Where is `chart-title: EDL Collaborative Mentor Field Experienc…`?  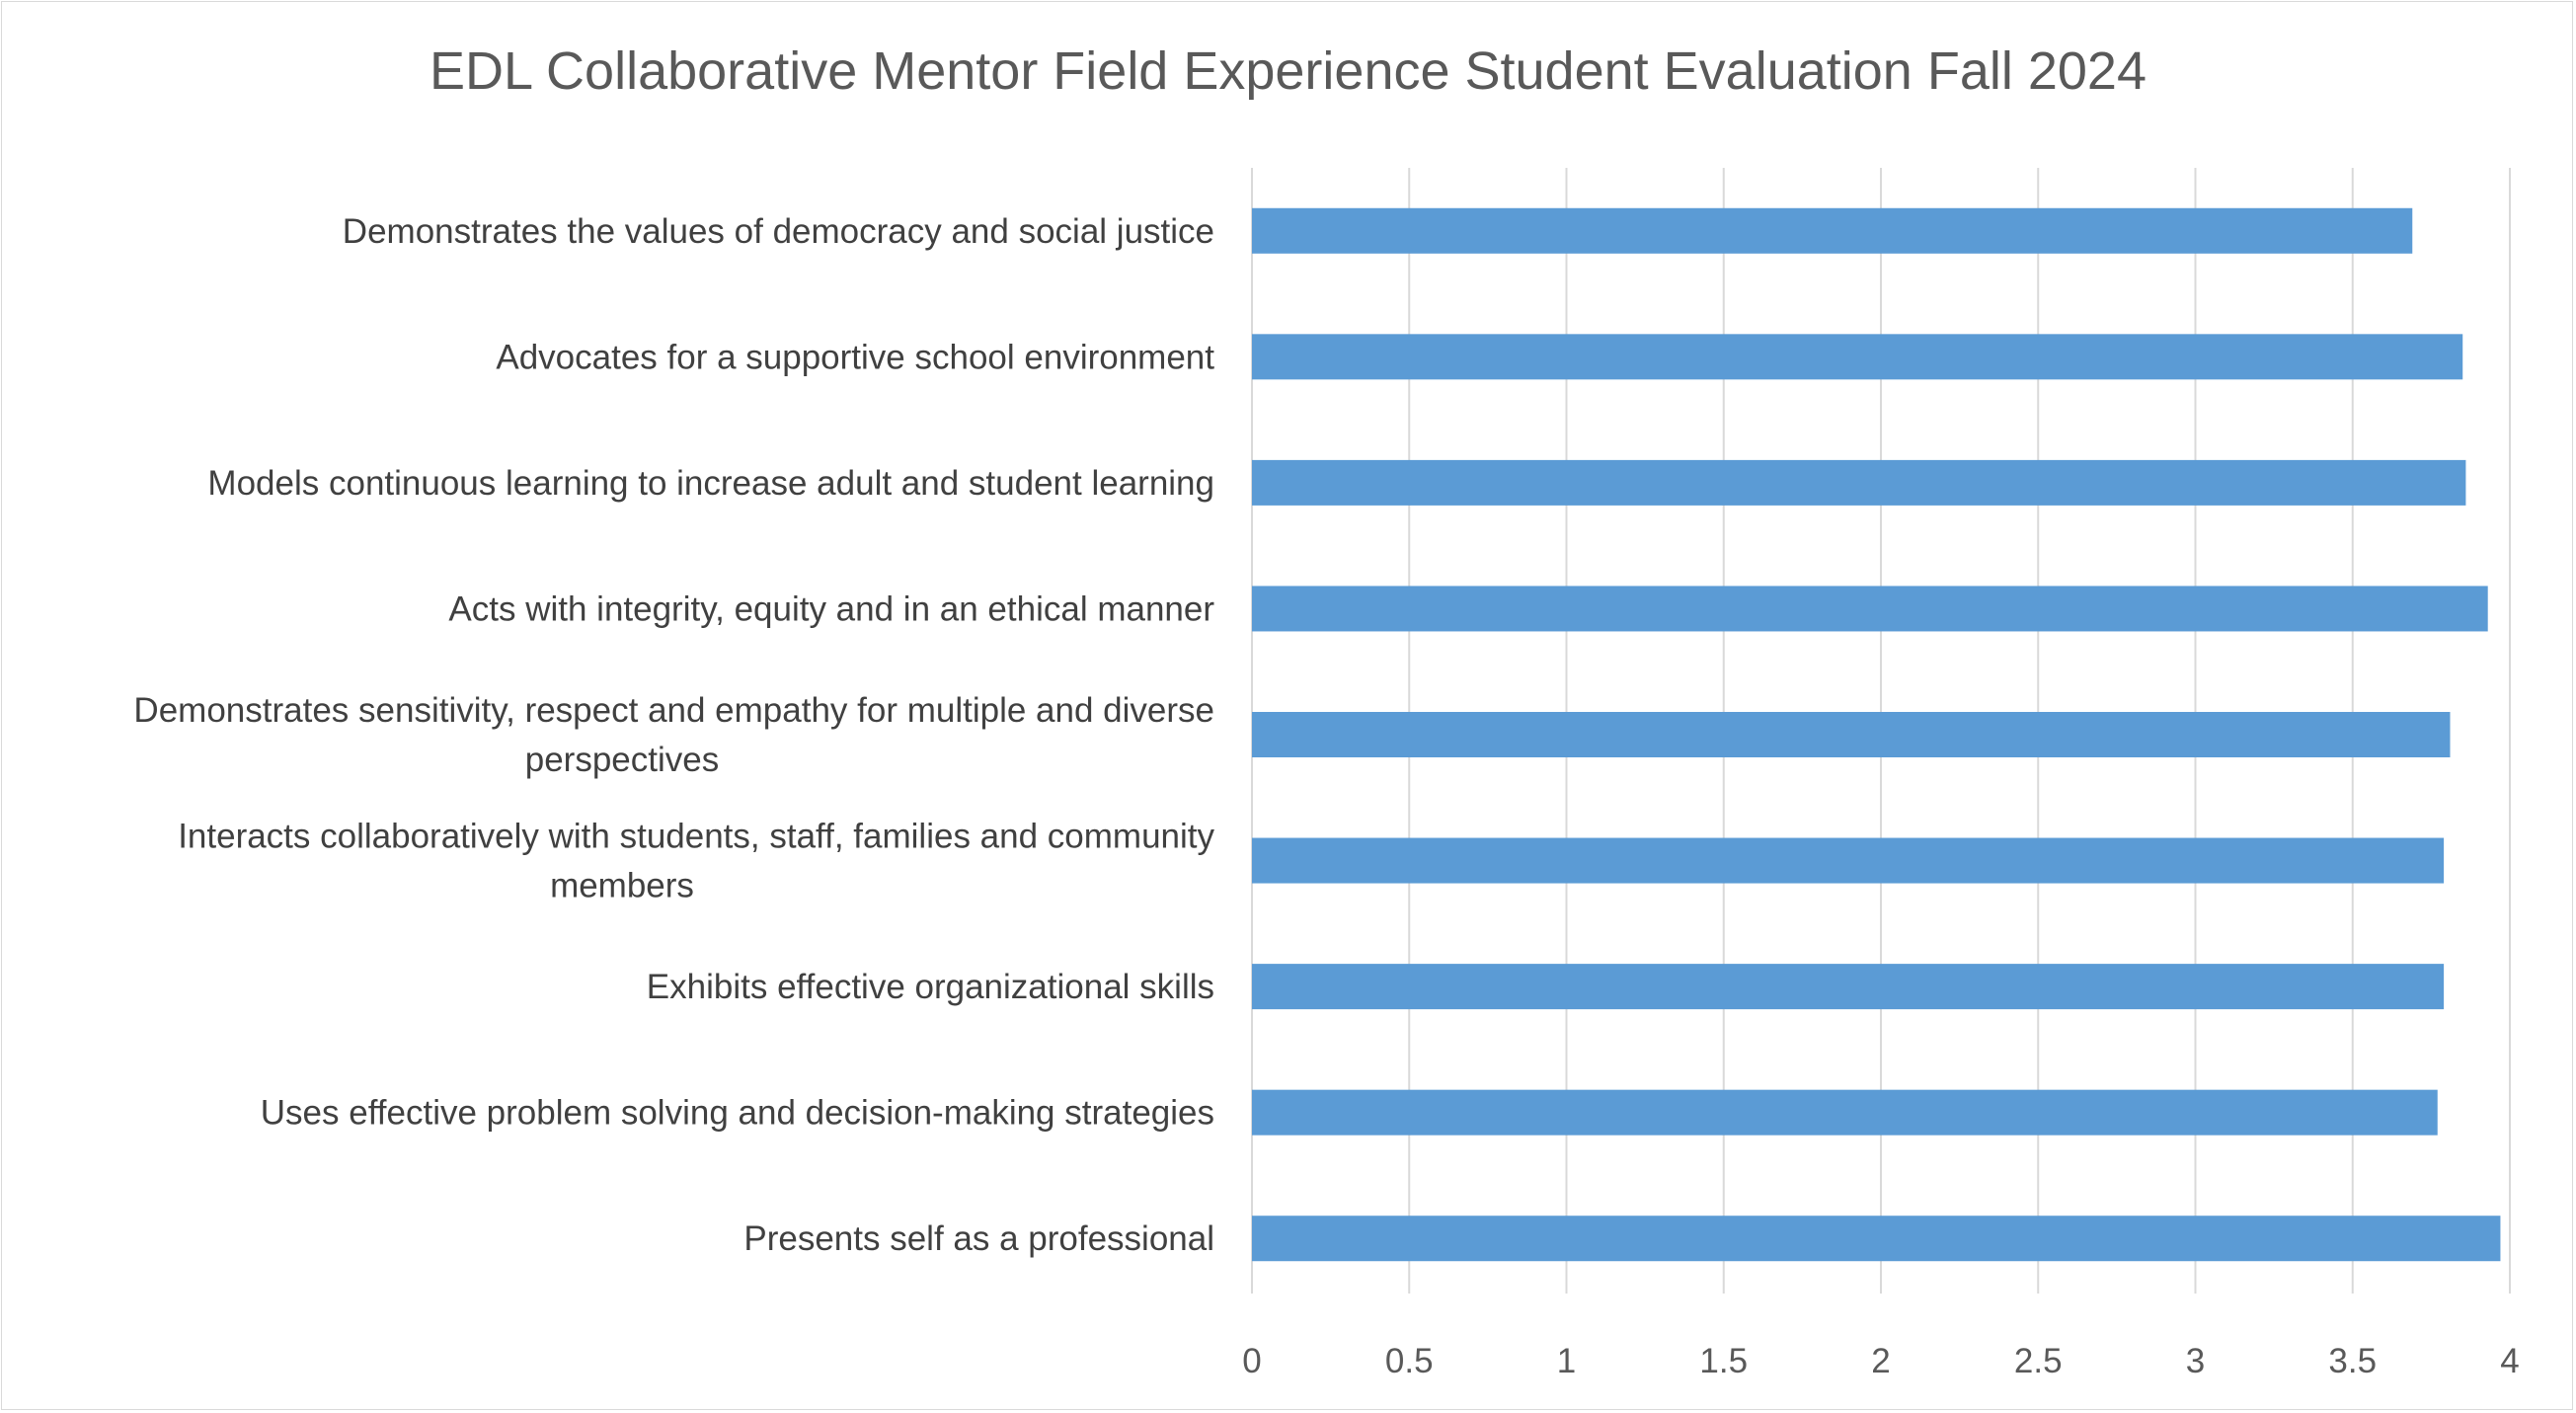 chart-title: EDL Collaborative Mentor Field Experienc… is located at coordinates (1288, 71).